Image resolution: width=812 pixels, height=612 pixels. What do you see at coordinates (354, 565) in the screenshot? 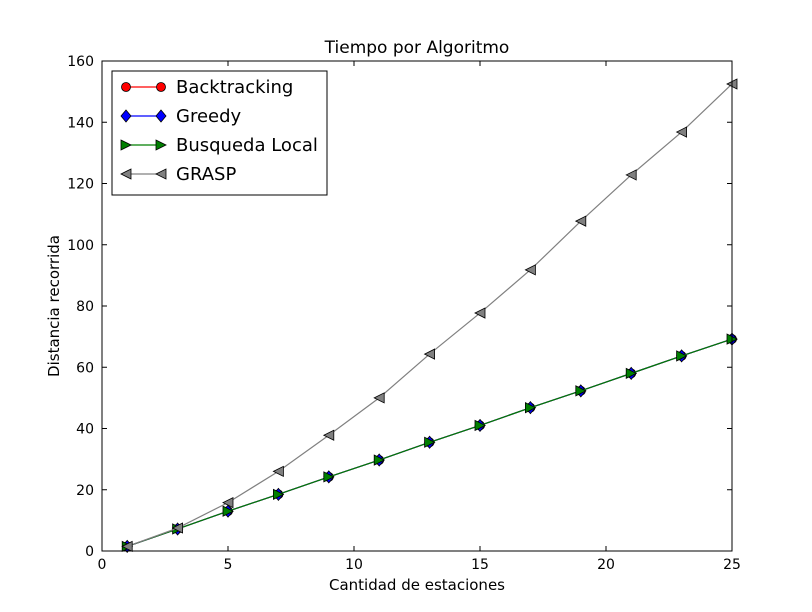
I see `x-tick-label-2: 10` at bounding box center [354, 565].